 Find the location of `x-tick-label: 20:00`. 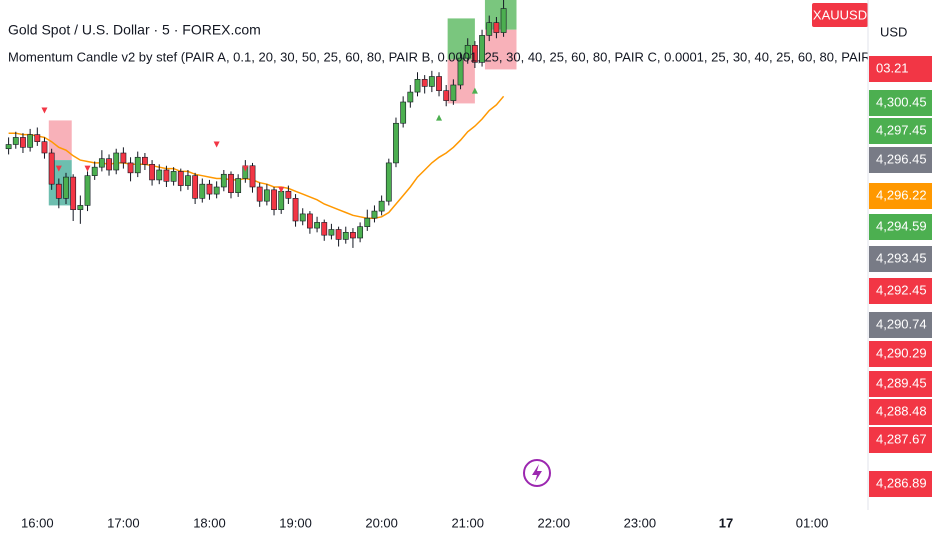

x-tick-label: 20:00 is located at coordinates (381, 522).